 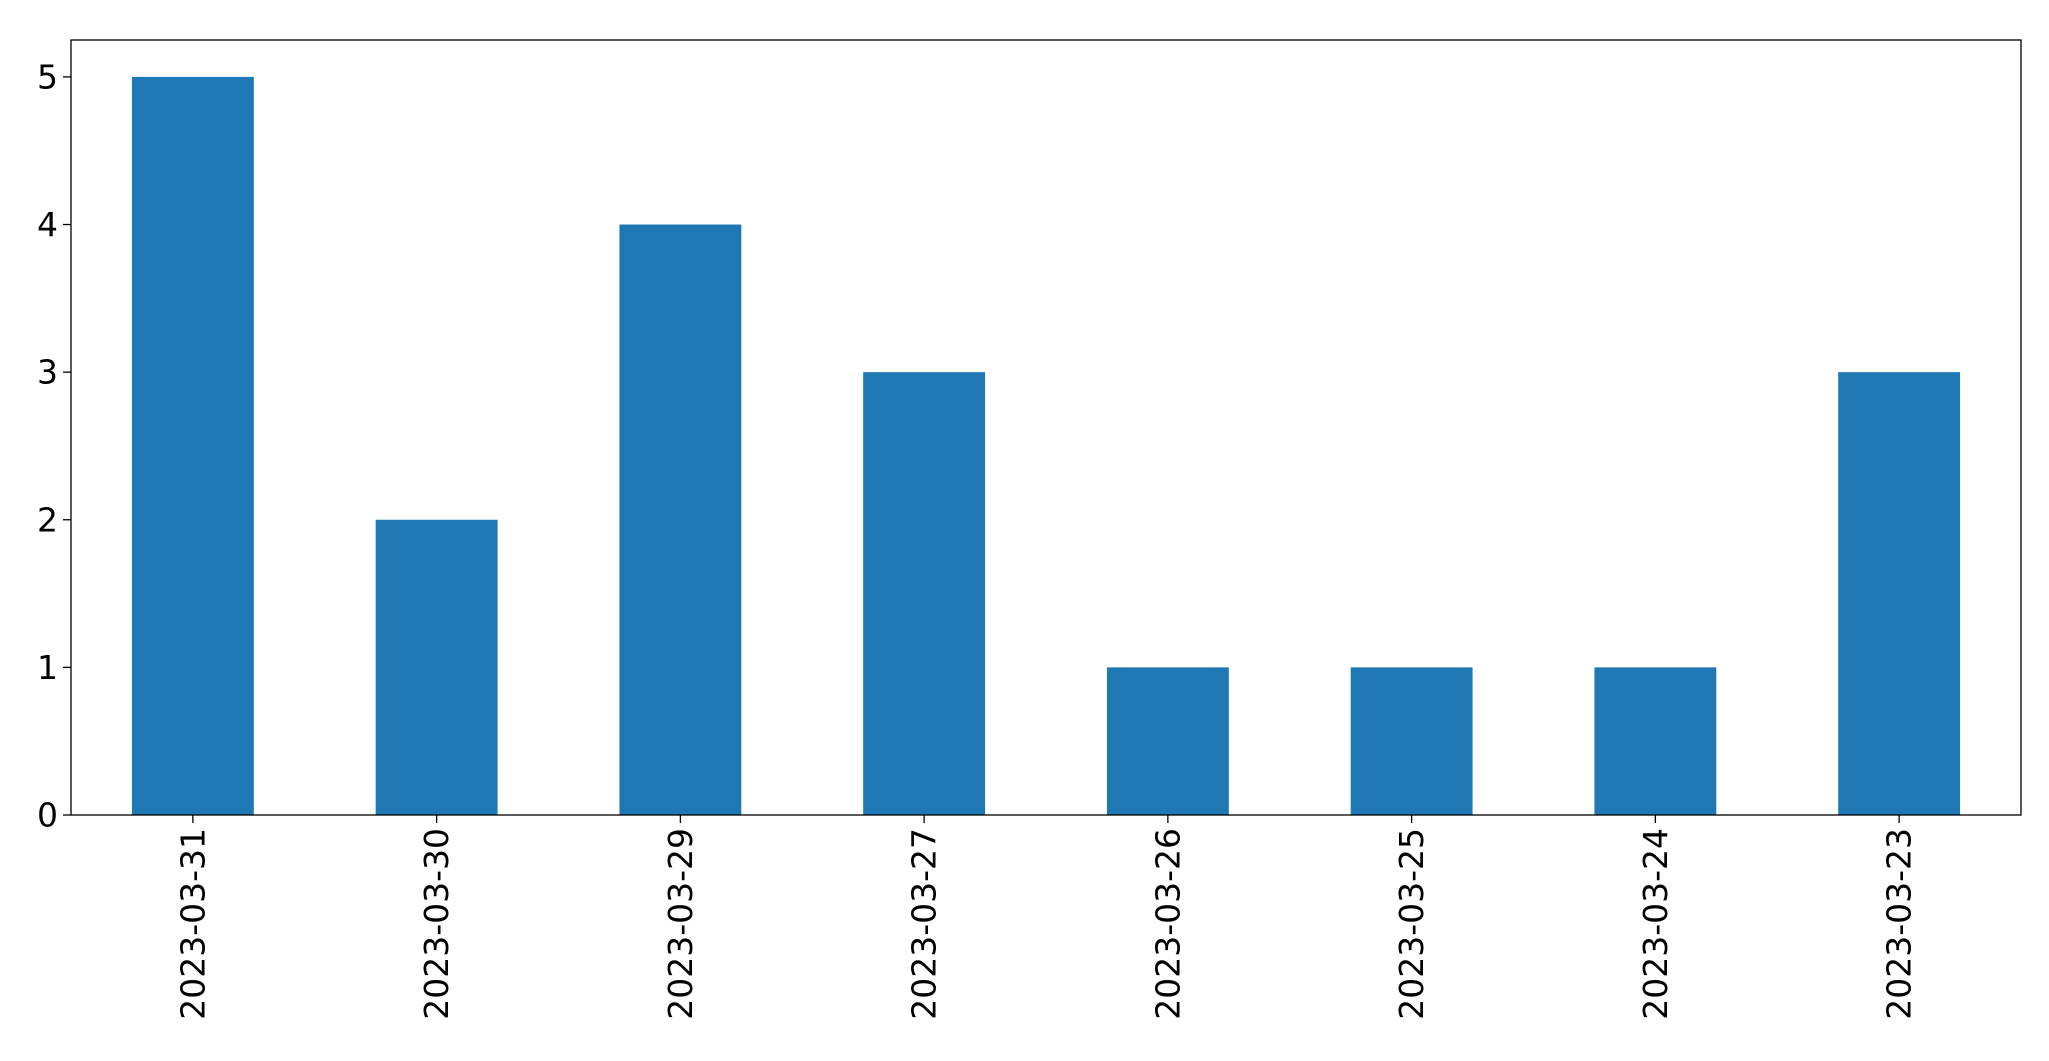 I want to click on y-tick-label: 3, so click(x=47, y=372).